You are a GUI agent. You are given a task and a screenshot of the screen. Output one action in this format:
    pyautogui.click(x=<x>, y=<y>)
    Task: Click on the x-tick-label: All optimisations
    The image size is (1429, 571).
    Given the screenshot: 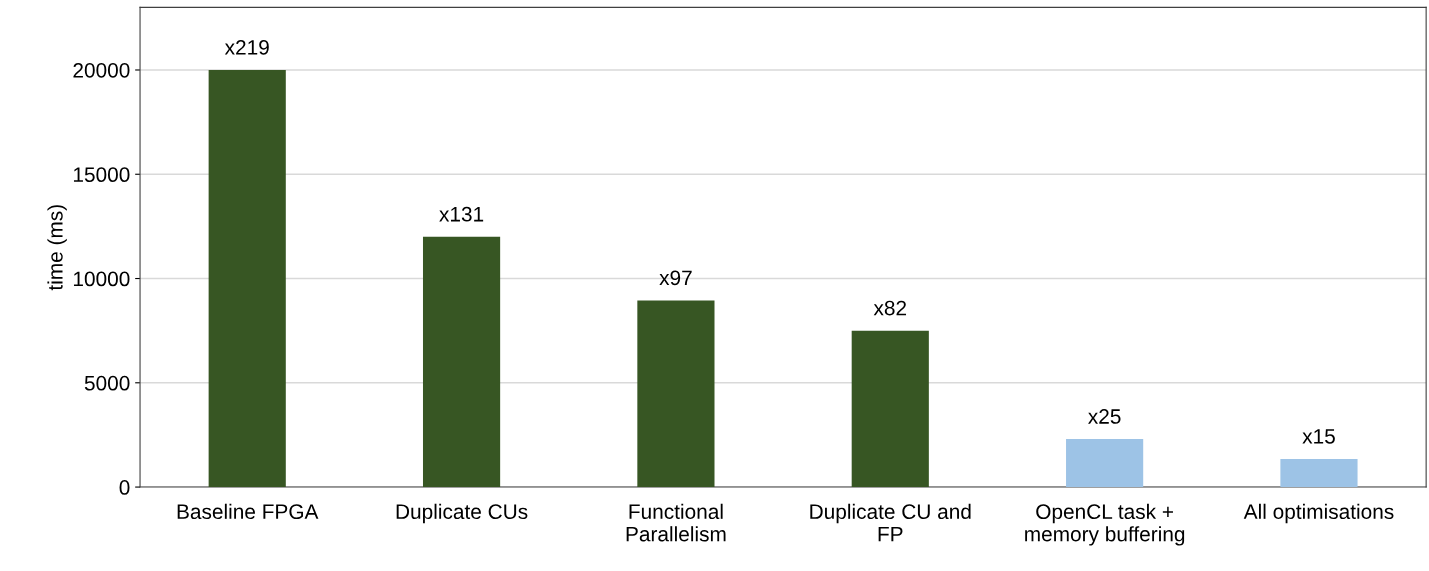 What is the action you would take?
    pyautogui.click(x=1318, y=513)
    